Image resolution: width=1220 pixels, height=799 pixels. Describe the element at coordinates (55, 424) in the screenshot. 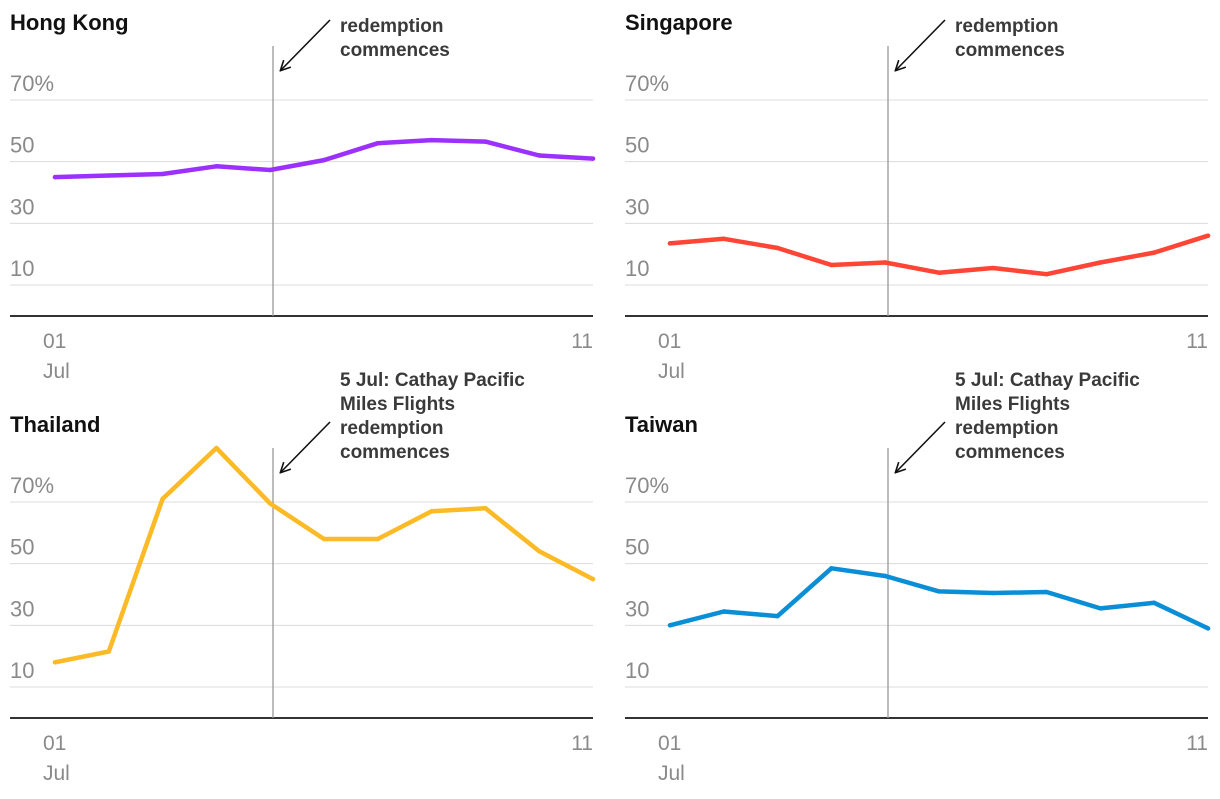

I see `panel-title: Thailand` at that location.